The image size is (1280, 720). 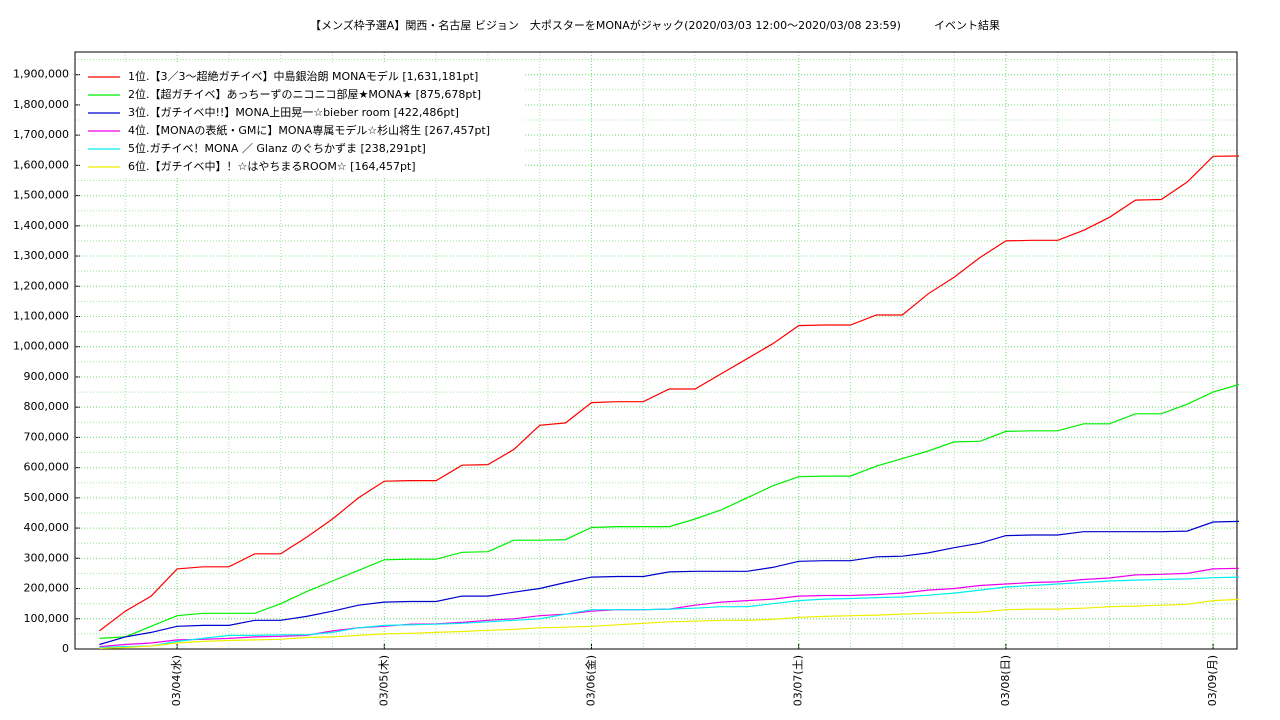 What do you see at coordinates (47, 497) in the screenshot?
I see `y-tick-label: 500,000` at bounding box center [47, 497].